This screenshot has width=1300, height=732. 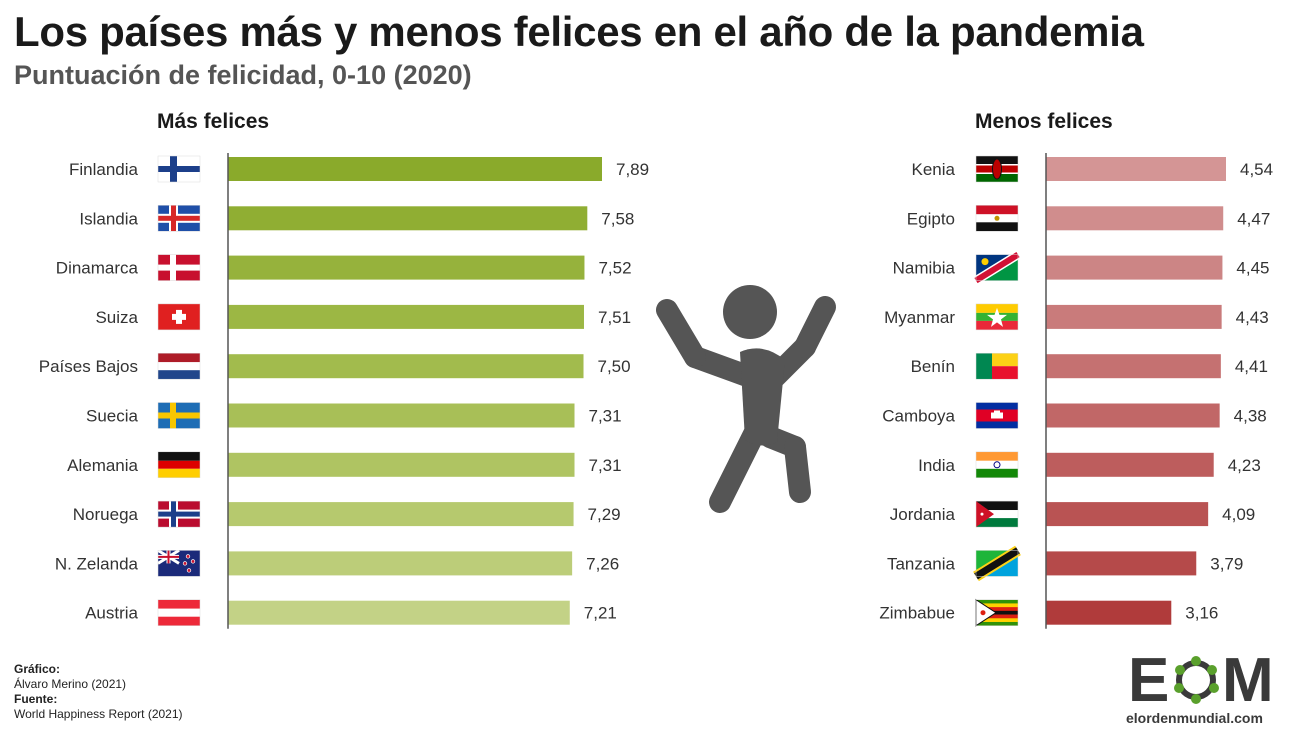 I want to click on category-label: Suecia, so click(x=112, y=416).